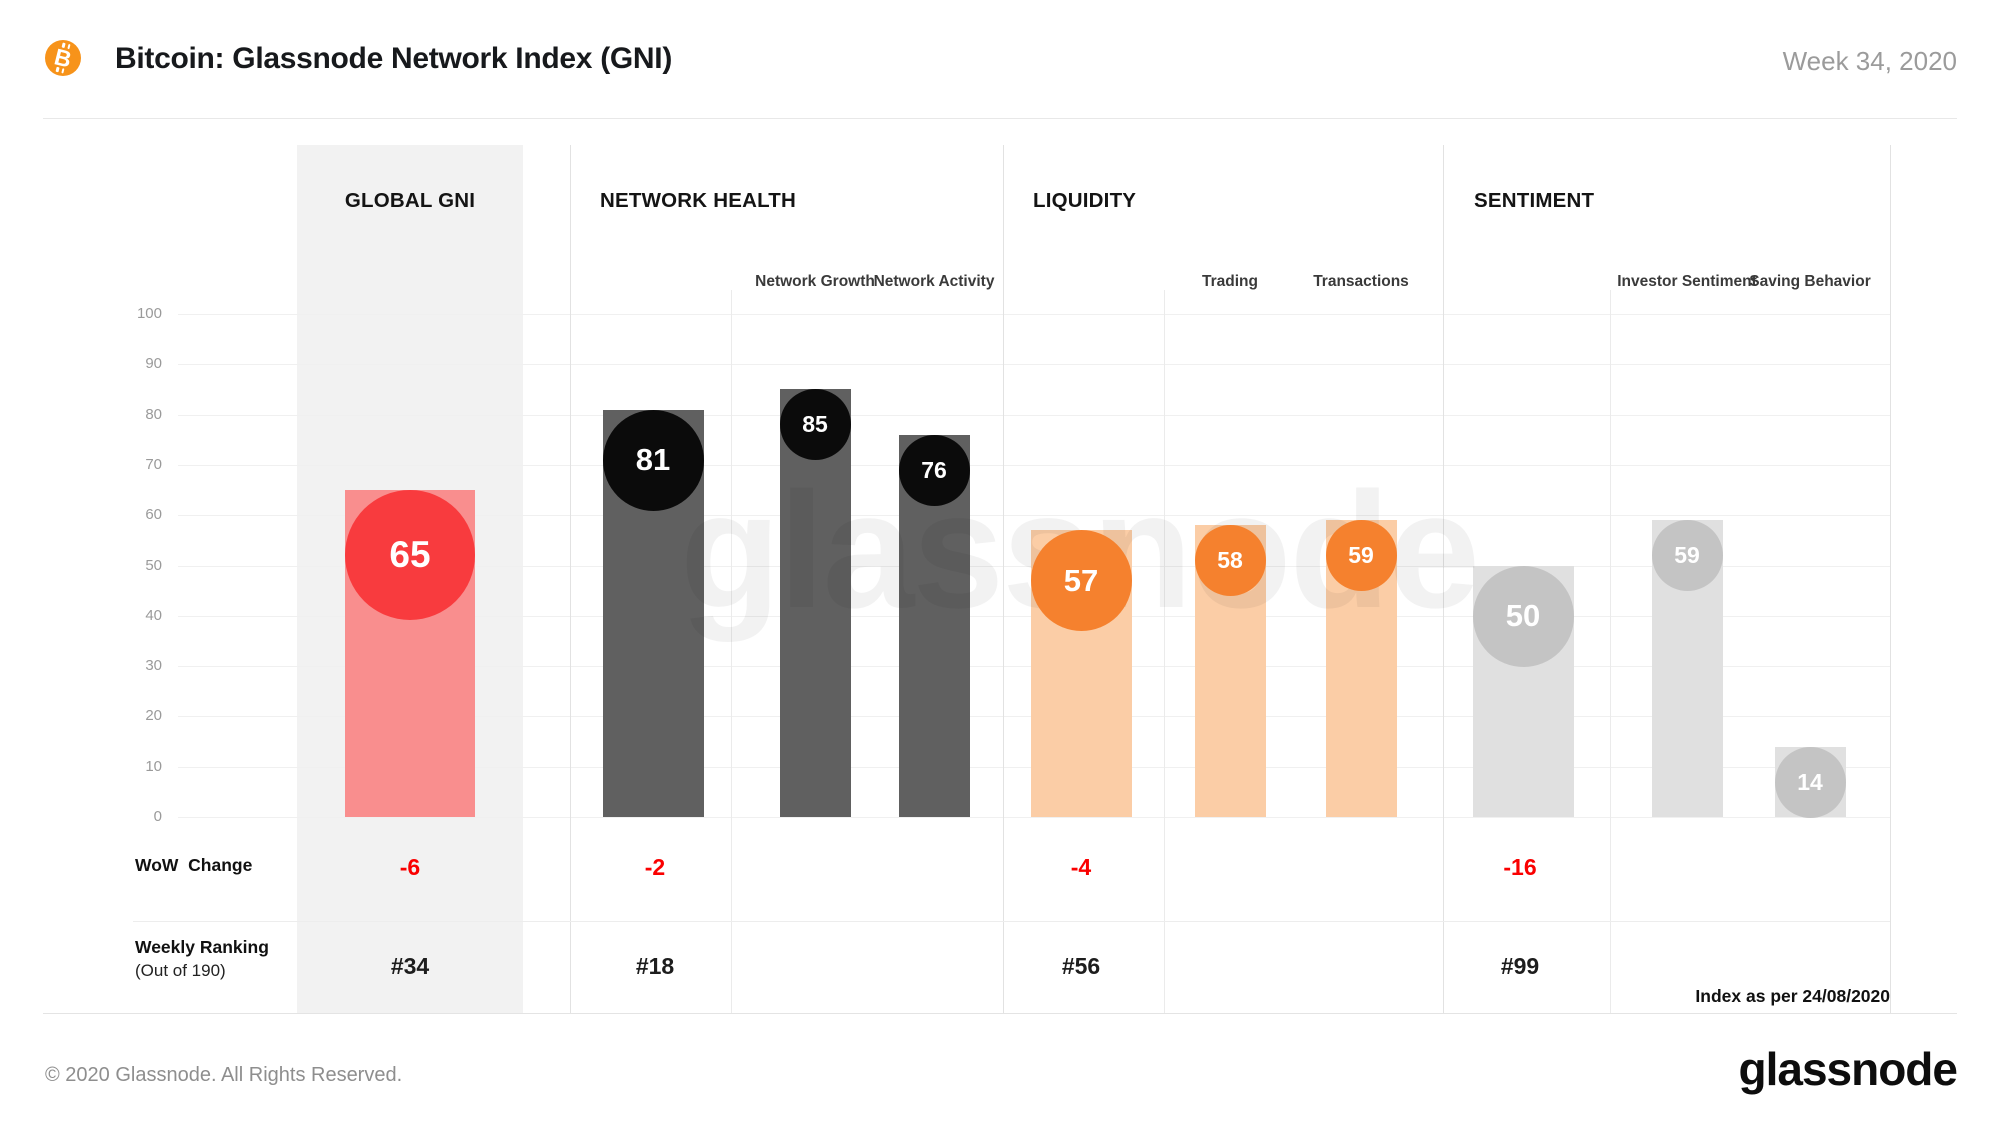  Describe the element at coordinates (1081, 966) in the screenshot. I see `weekly-ranking-value-liquidity: #56` at that location.